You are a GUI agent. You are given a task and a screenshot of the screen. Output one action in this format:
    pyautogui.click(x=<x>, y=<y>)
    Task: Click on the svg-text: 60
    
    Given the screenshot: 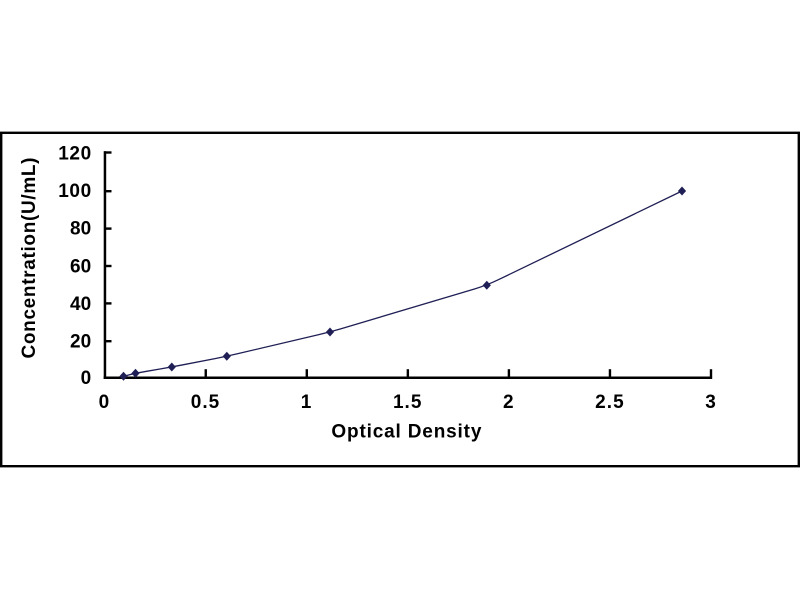 What is the action you would take?
    pyautogui.click(x=80, y=266)
    